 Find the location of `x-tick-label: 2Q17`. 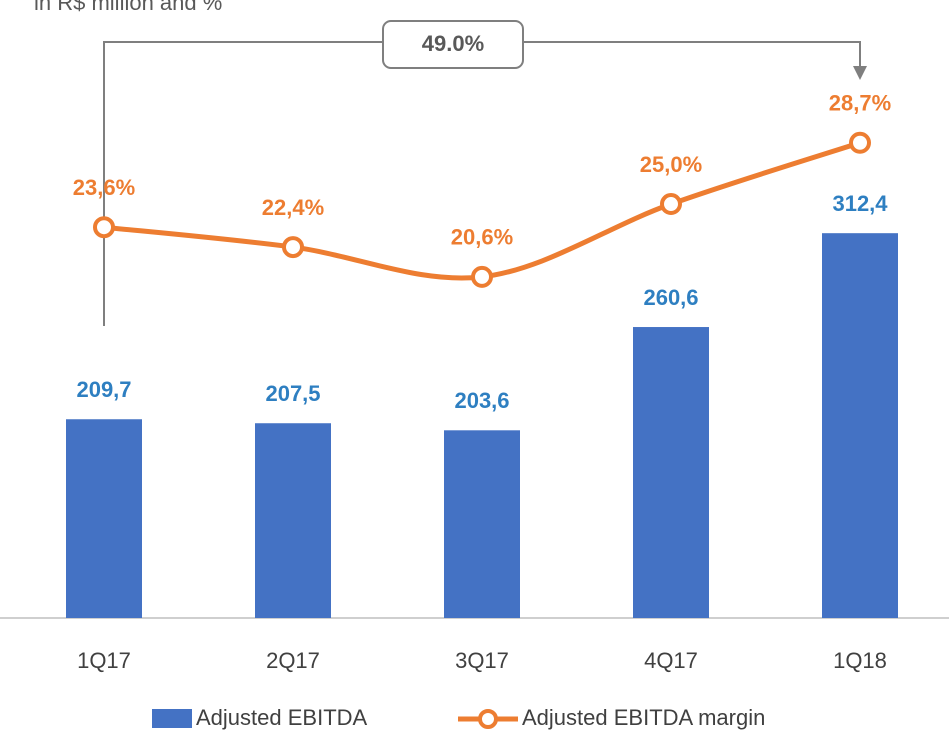

x-tick-label: 2Q17 is located at coordinates (293, 660).